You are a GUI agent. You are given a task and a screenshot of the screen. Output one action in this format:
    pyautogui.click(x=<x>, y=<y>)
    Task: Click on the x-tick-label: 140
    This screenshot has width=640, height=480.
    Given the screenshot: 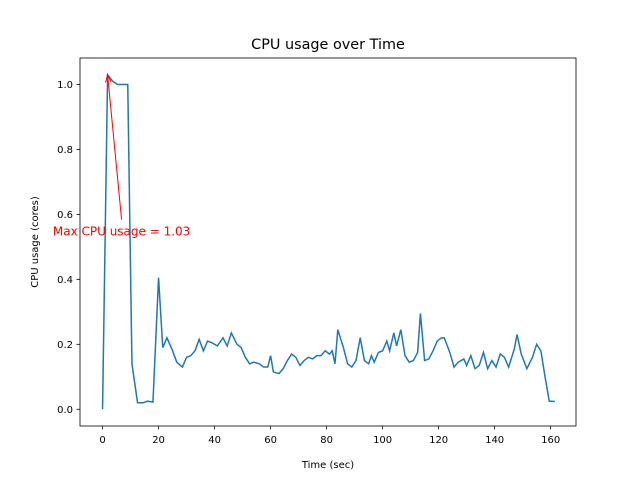 What is the action you would take?
    pyautogui.click(x=494, y=440)
    